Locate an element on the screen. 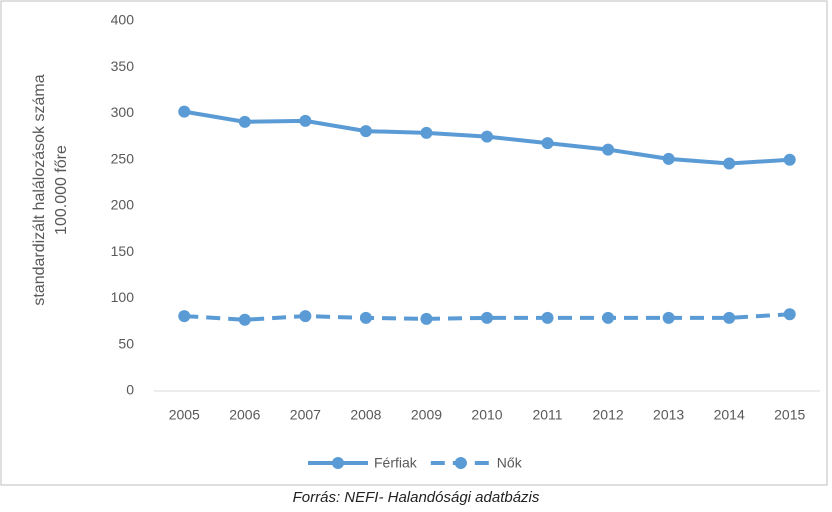 The image size is (832, 512). y-tick-label: 250 is located at coordinates (123, 158).